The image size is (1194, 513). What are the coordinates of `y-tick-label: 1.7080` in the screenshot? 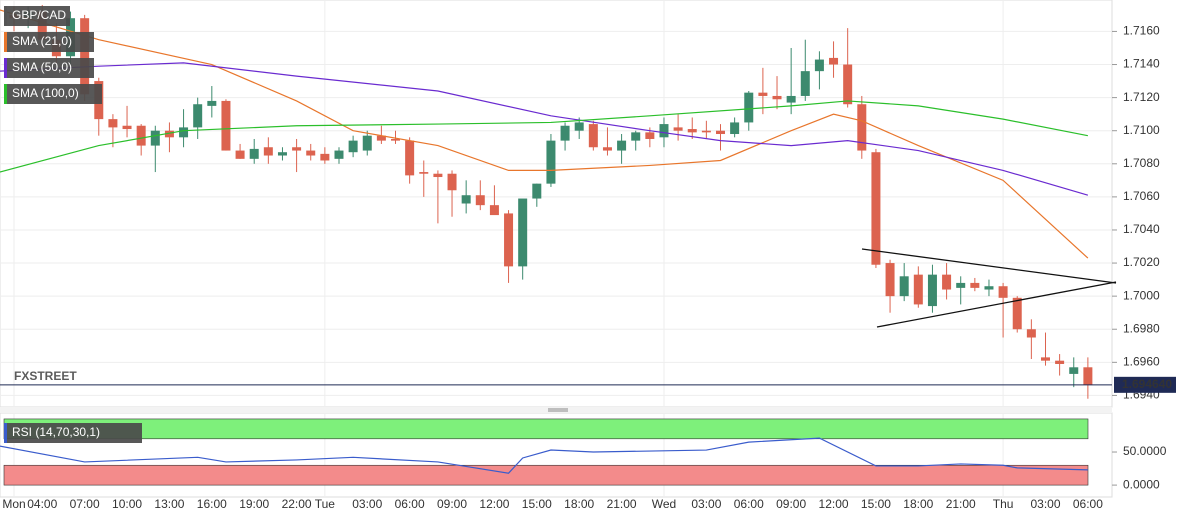 It's located at (1141, 163).